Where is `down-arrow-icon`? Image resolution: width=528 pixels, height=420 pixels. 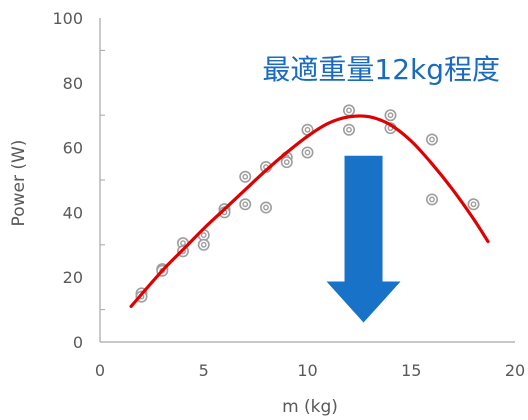 down-arrow-icon is located at coordinates (363, 239).